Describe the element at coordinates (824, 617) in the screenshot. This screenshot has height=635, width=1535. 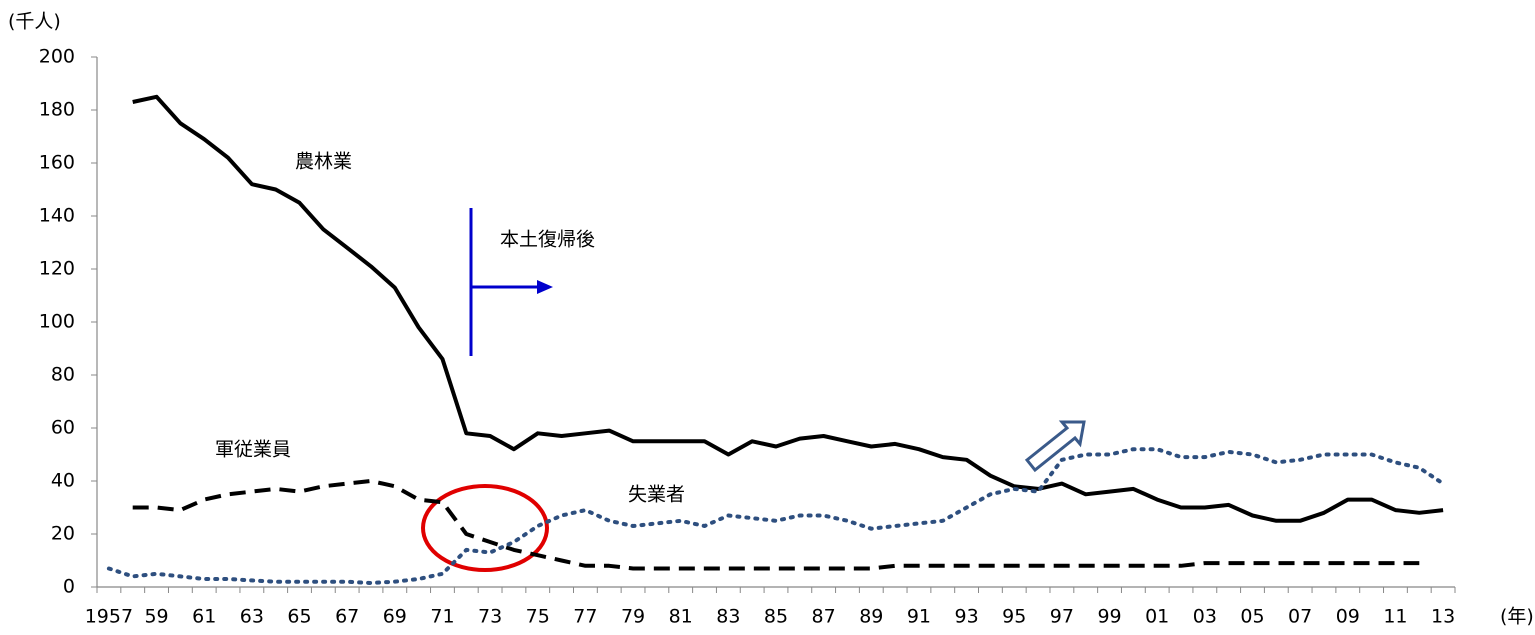
I see `x-tick-label: 87` at that location.